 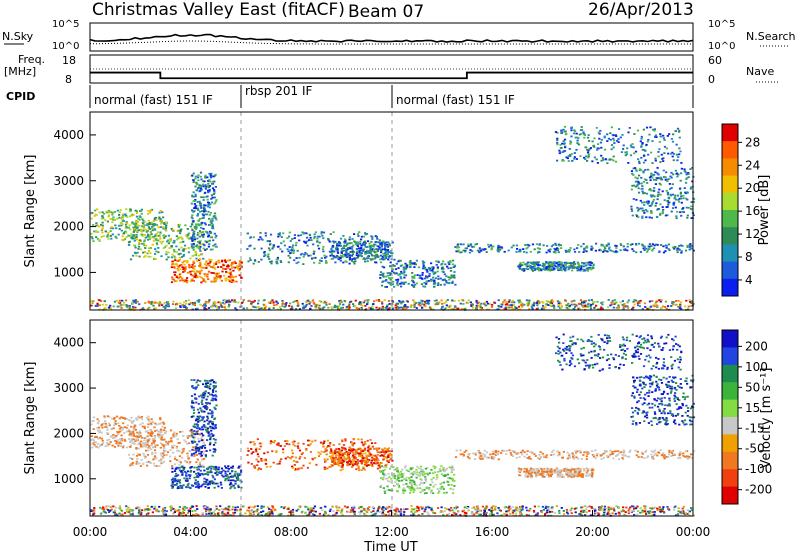 I want to click on nave-tick-top: 60, so click(x=715, y=60).